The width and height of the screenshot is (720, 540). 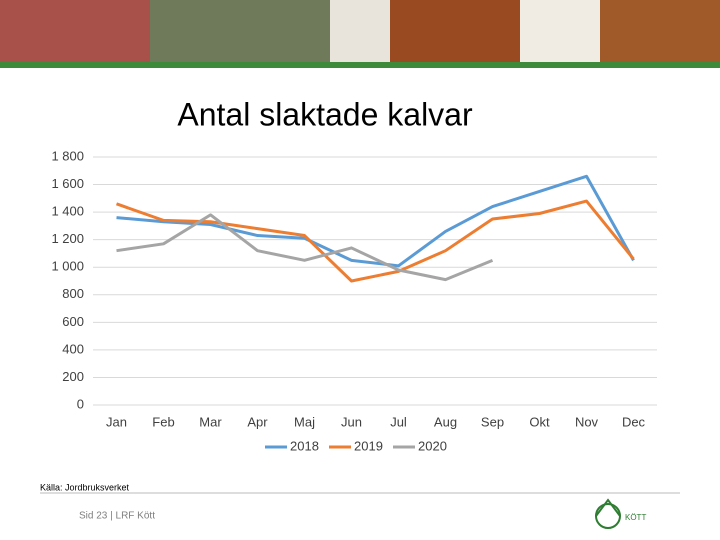 What do you see at coordinates (73, 293) in the screenshot?
I see `y-tick-label: 800` at bounding box center [73, 293].